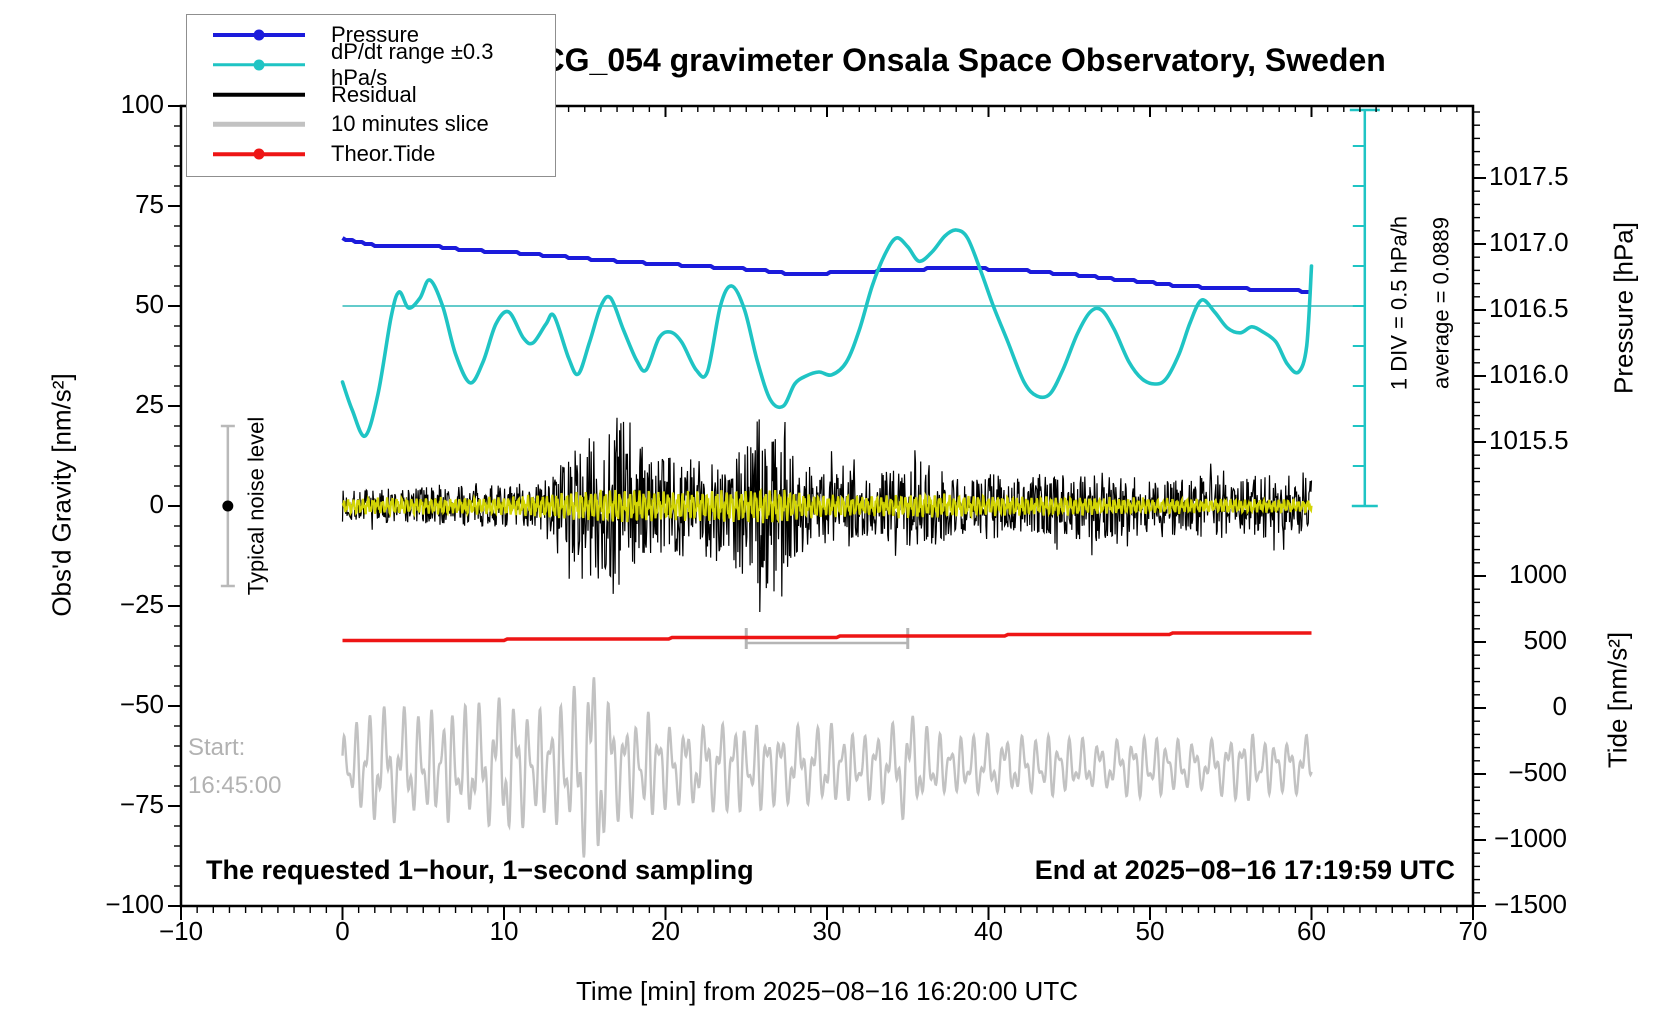 The image size is (1676, 1020). Describe the element at coordinates (826, 265) in the screenshot. I see `series-pressure` at that location.